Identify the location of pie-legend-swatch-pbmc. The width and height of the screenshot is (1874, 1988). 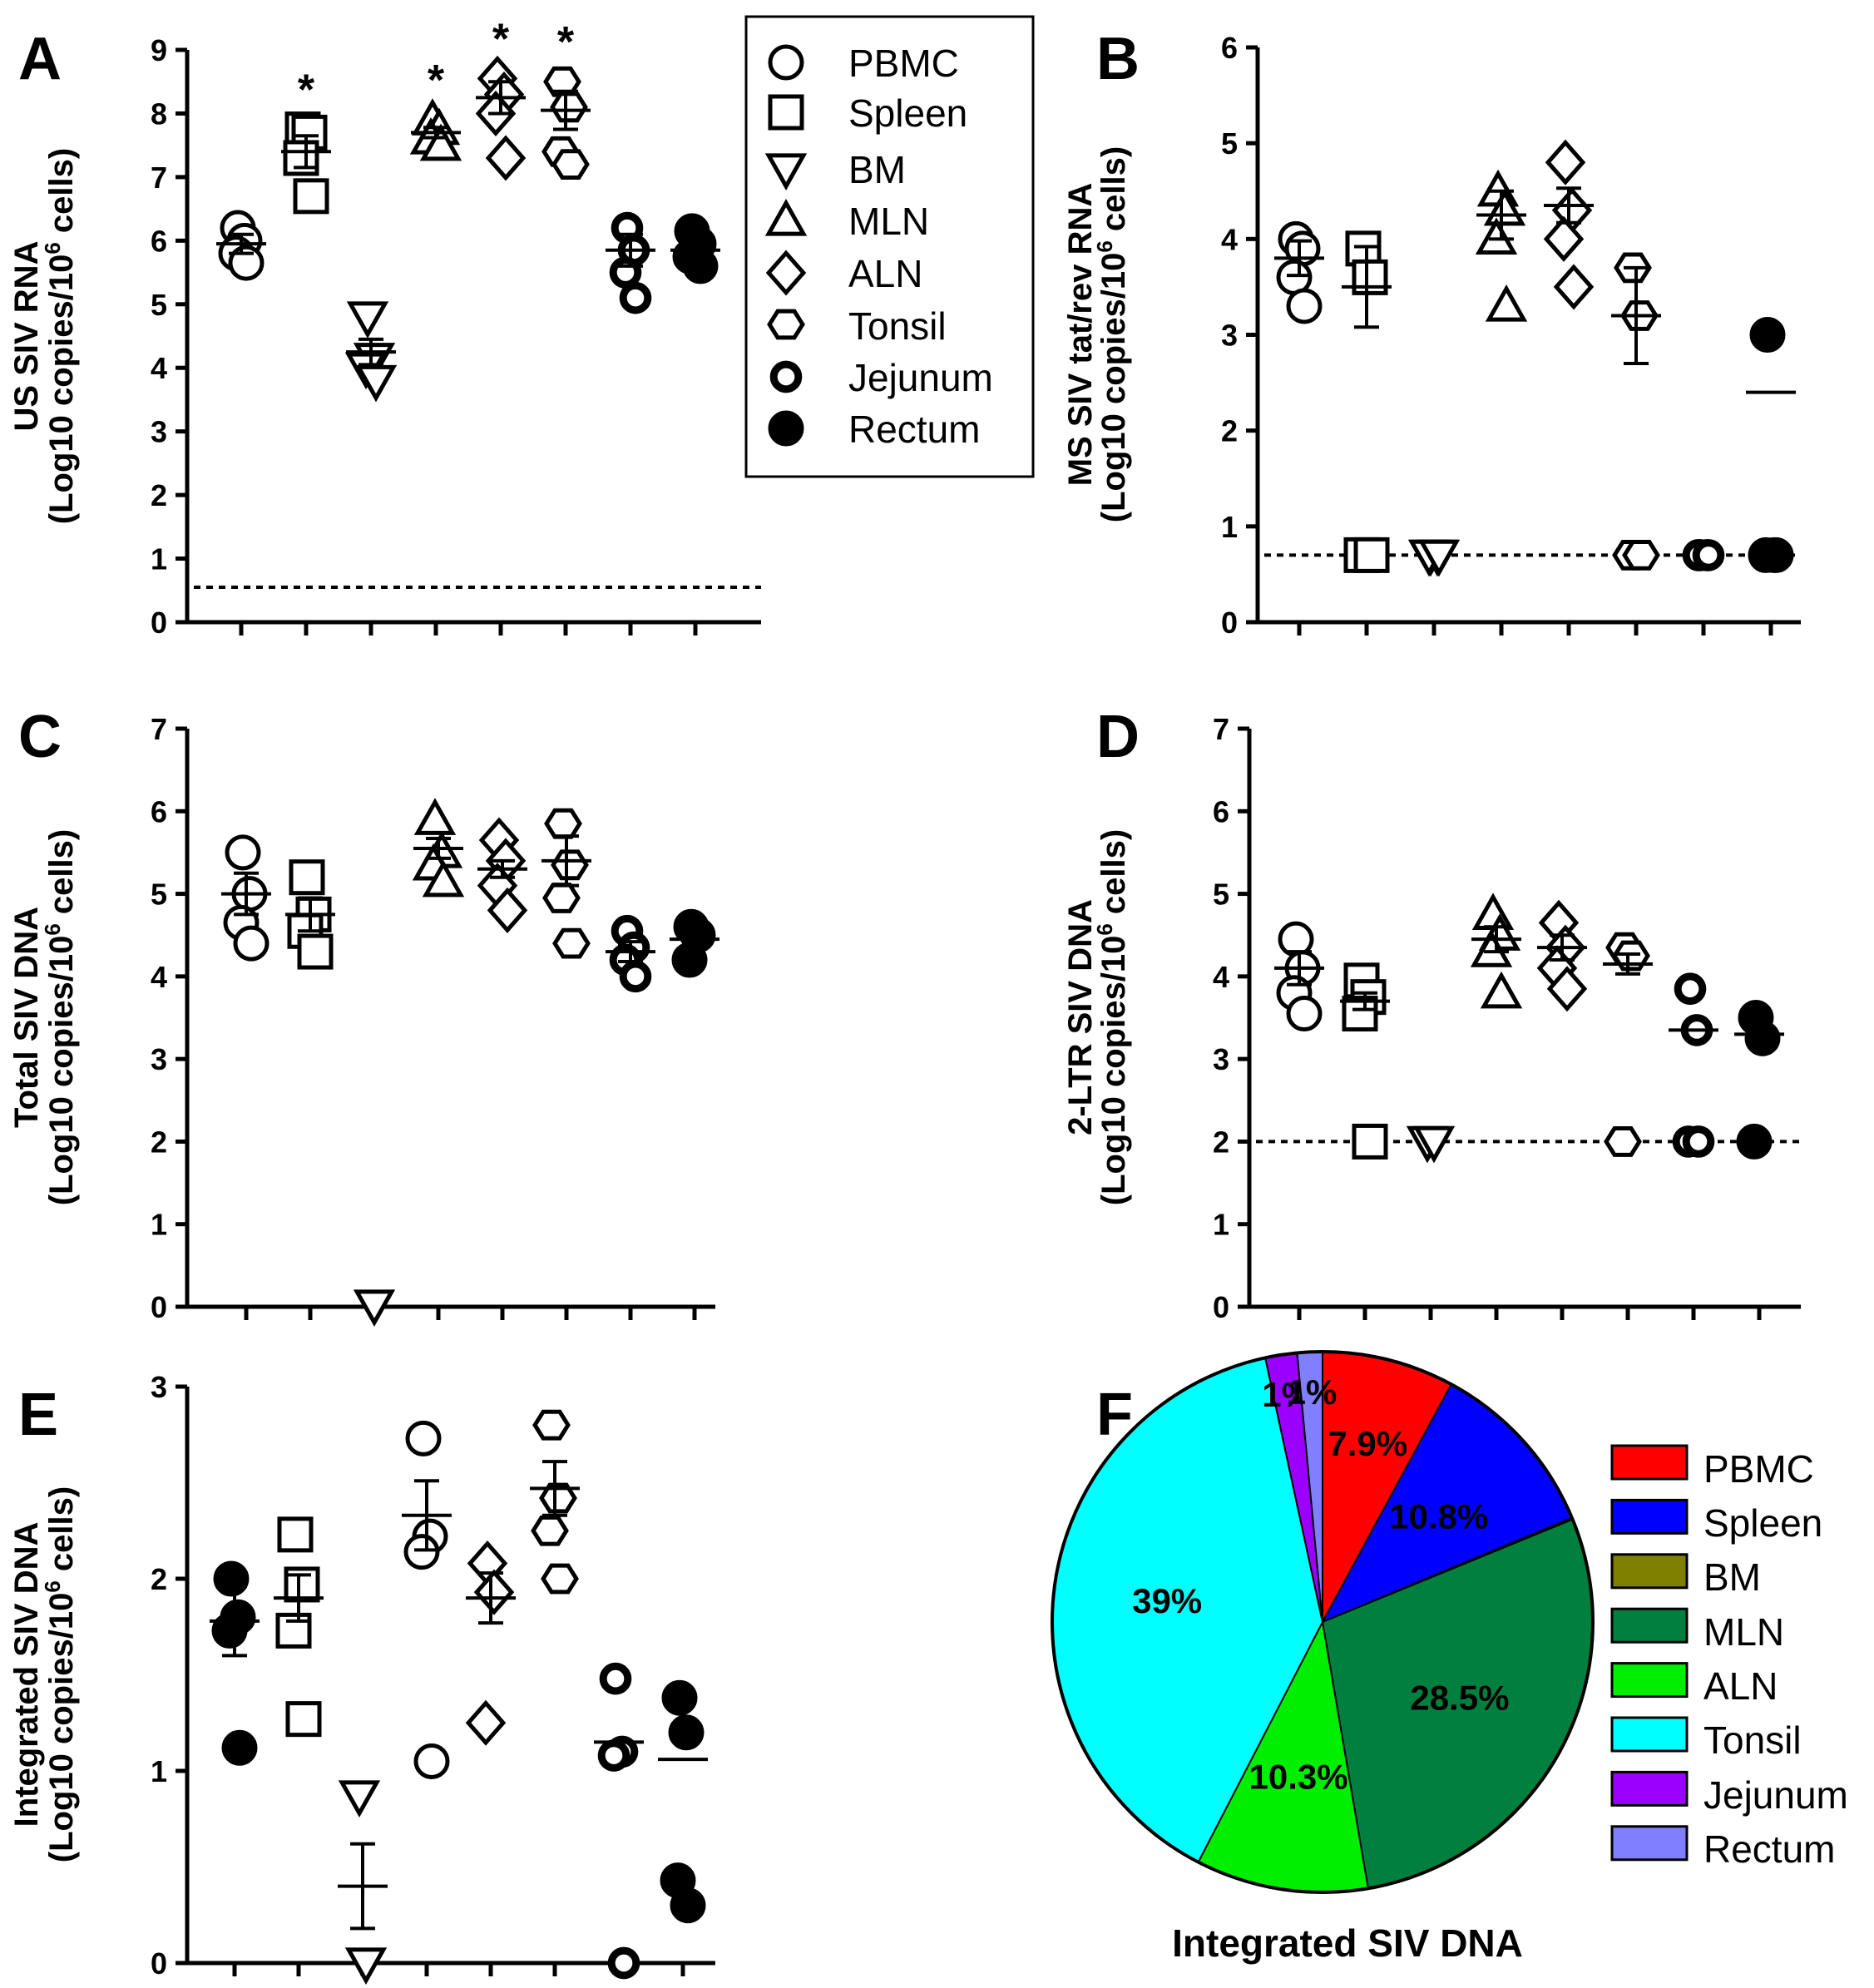
(1649, 1462).